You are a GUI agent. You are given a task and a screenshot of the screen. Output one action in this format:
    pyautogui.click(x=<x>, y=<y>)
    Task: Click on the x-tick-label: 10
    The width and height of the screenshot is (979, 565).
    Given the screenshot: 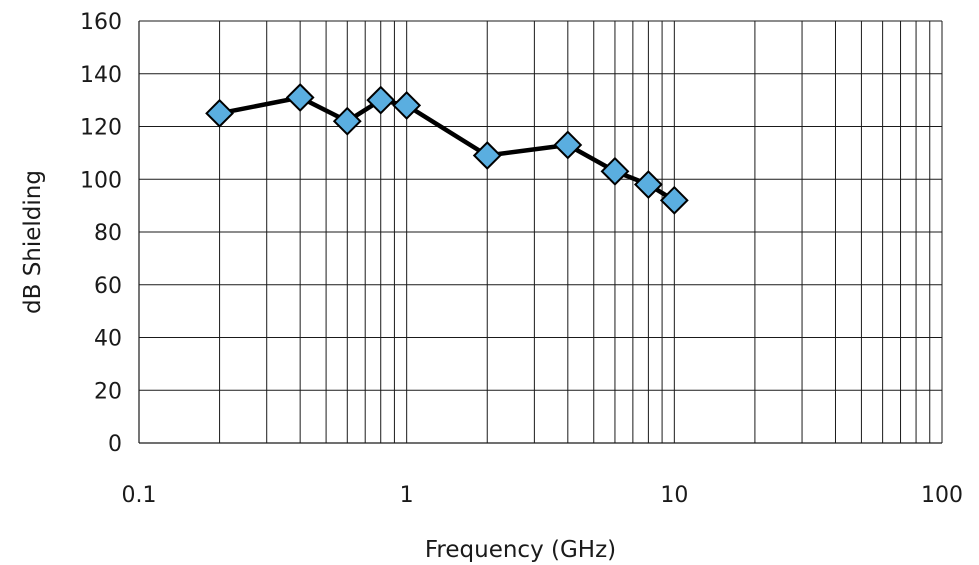 What is the action you would take?
    pyautogui.click(x=674, y=495)
    